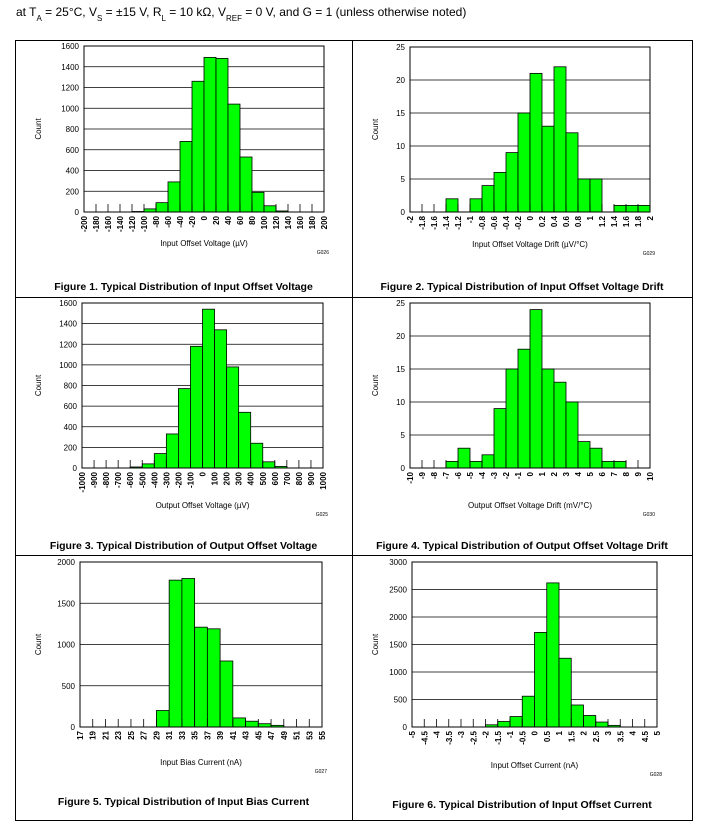 The width and height of the screenshot is (711, 836). What do you see at coordinates (322, 734) in the screenshot?
I see `x-tick-label: 55` at bounding box center [322, 734].